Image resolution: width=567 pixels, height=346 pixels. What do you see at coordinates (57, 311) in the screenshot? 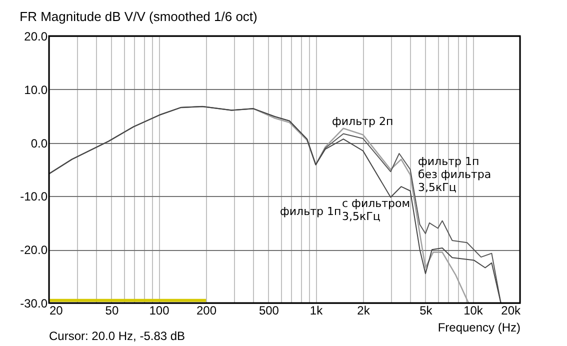
I see `x-tick-label: 20` at bounding box center [57, 311].